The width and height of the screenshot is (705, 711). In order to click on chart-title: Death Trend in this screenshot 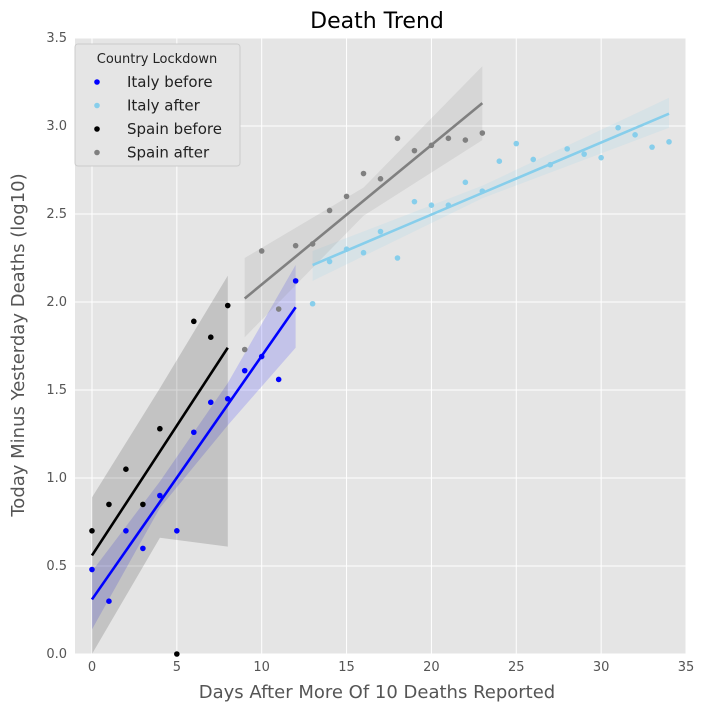, I will do `click(377, 21)`.